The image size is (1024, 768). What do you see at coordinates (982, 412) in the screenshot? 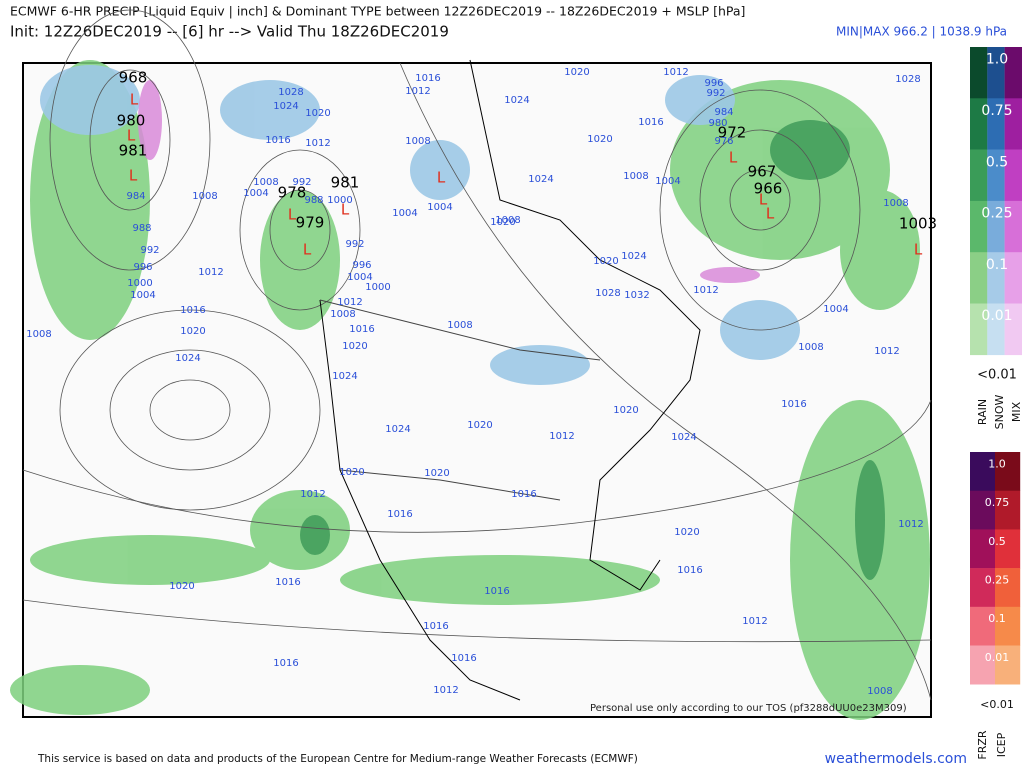
I see `legend-type: RAIN` at bounding box center [982, 412].